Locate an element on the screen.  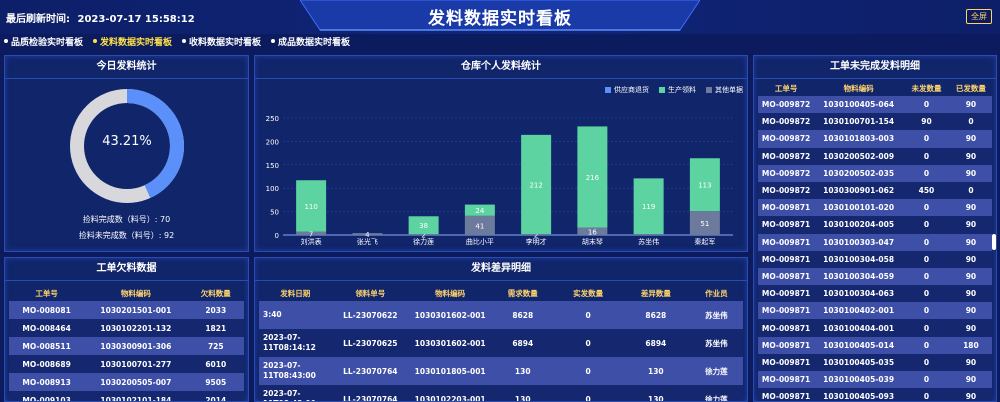
scrollbar-thumb is located at coordinates (994, 242).